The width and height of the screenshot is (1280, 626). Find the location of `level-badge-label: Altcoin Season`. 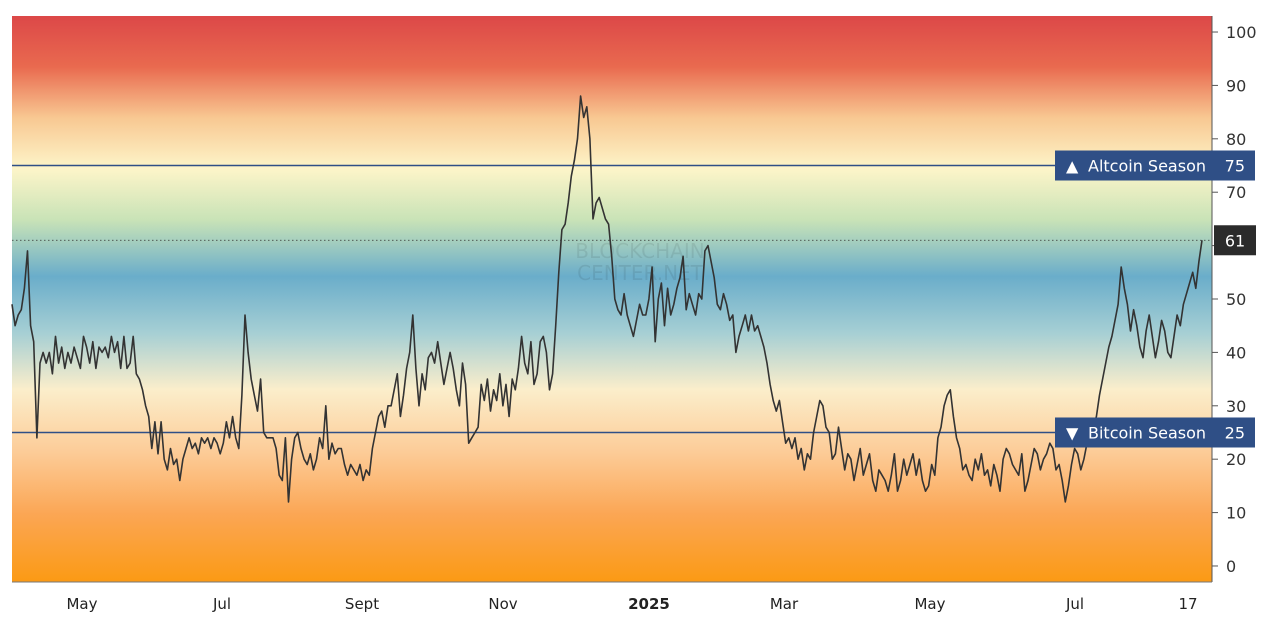

level-badge-label: Altcoin Season is located at coordinates (1147, 166).